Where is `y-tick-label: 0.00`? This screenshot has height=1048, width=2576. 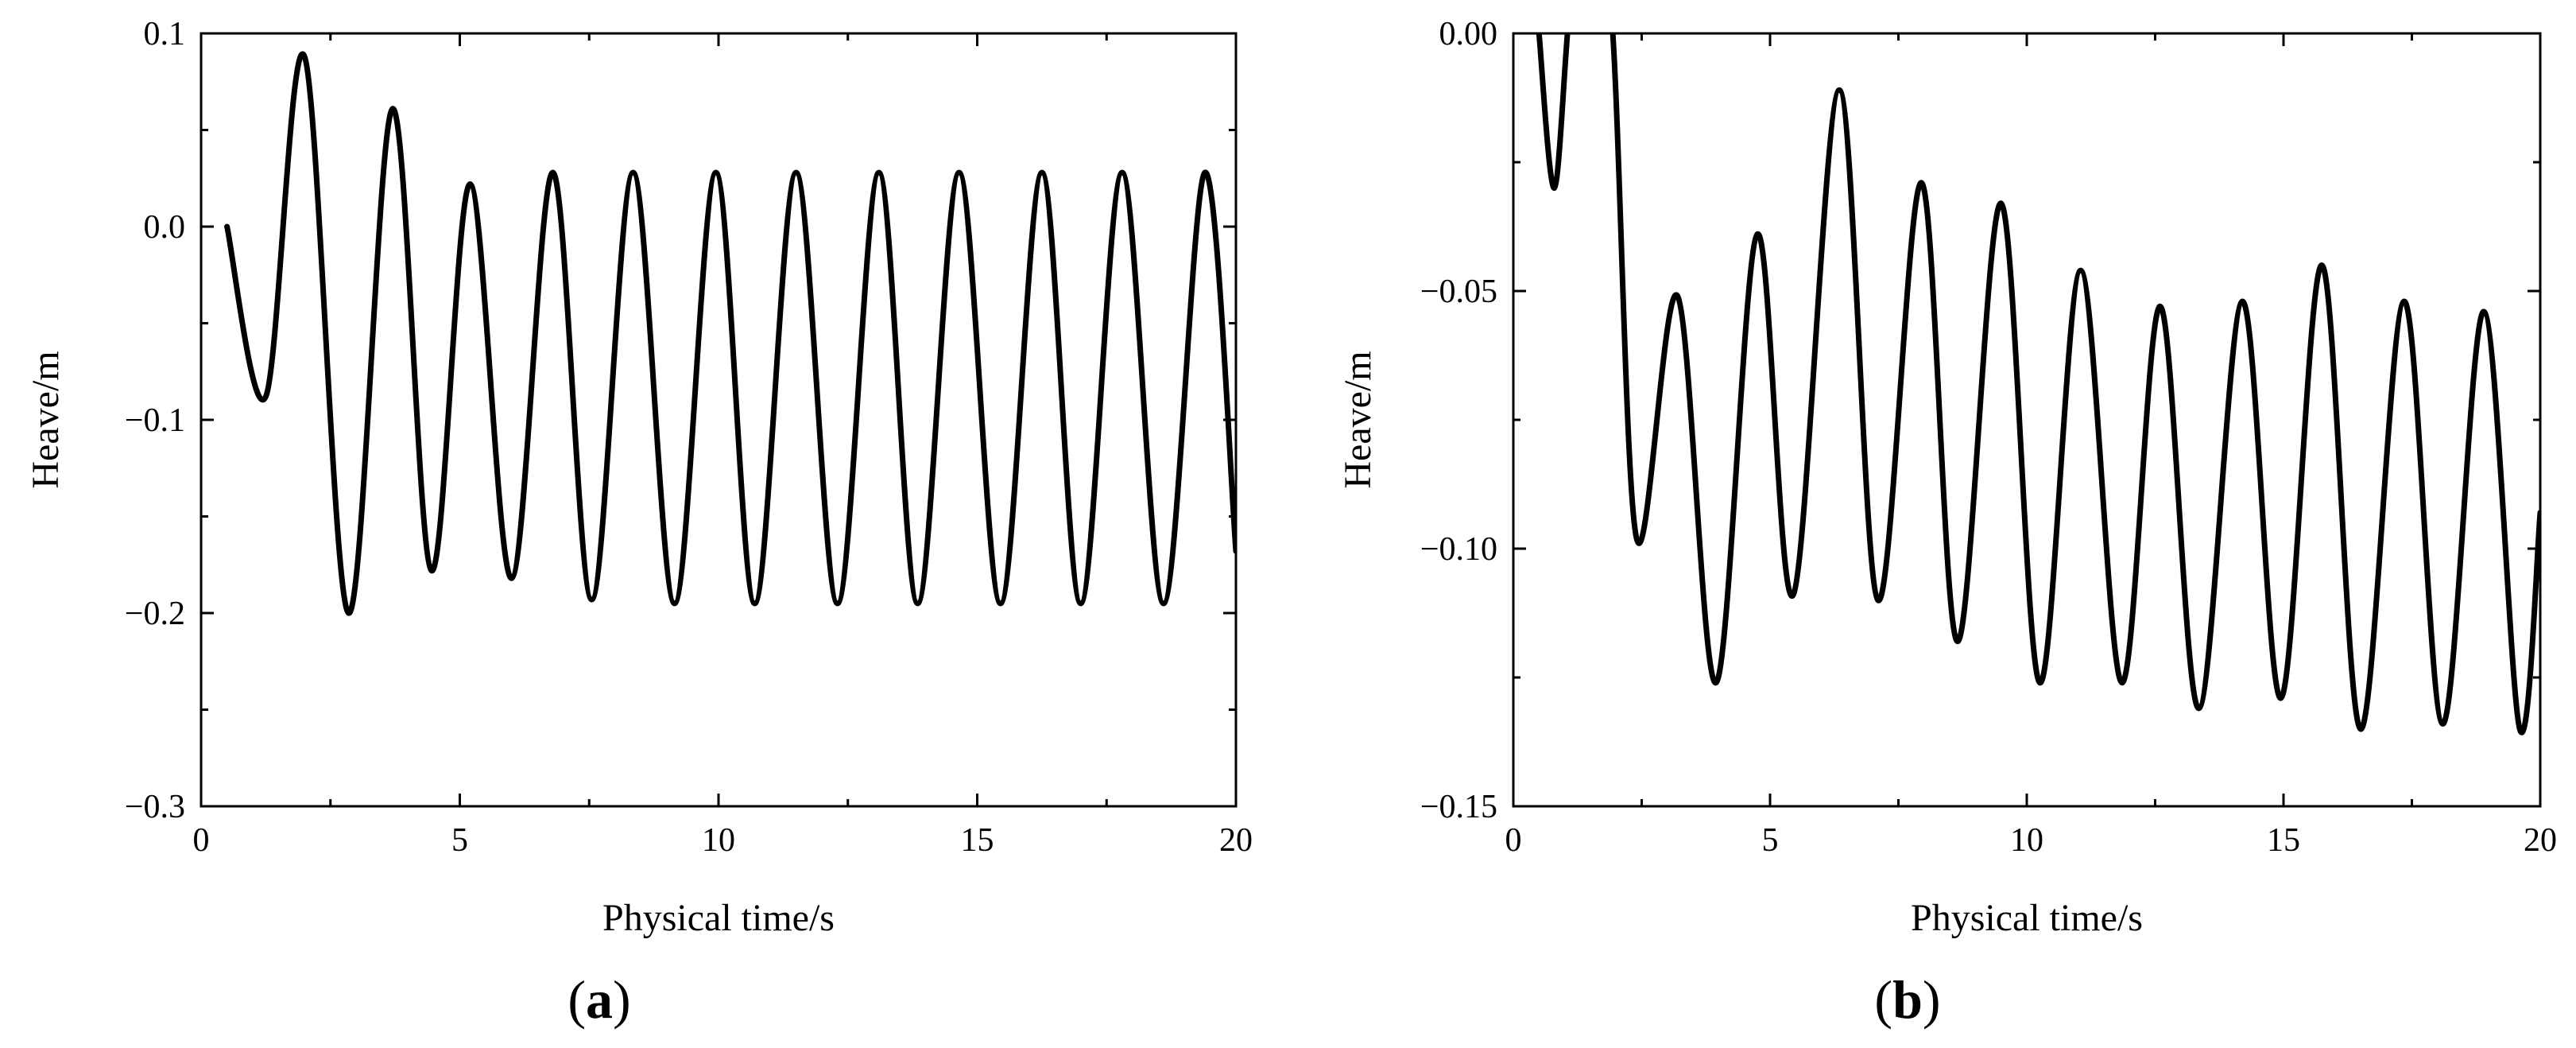
y-tick-label: 0.00 is located at coordinates (1468, 34).